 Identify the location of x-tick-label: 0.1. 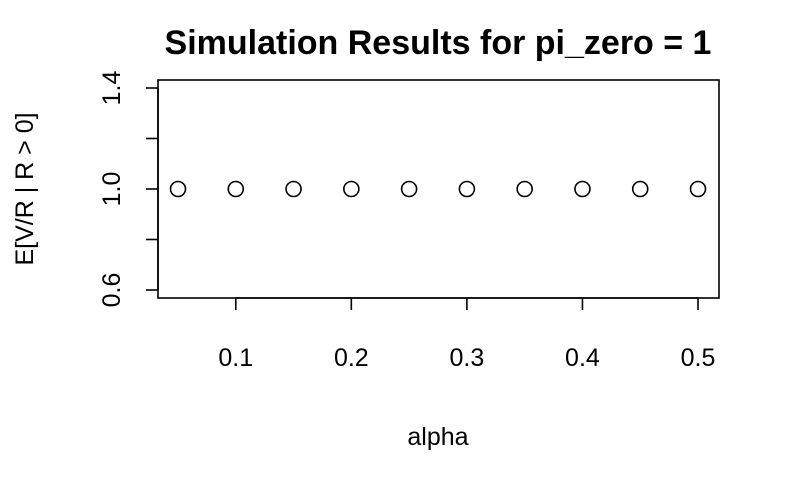
(235, 358).